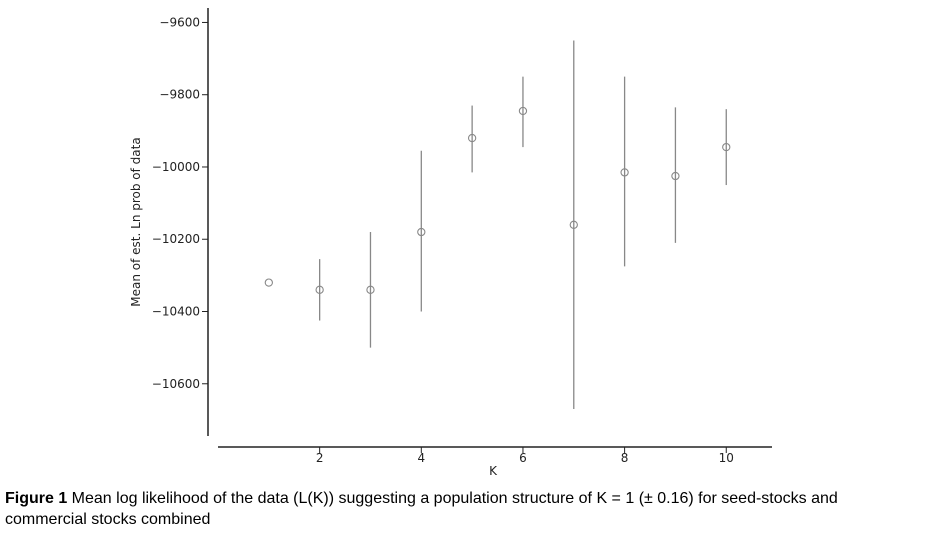 The width and height of the screenshot is (925, 536). I want to click on figure-label: Figure 1, so click(36, 498).